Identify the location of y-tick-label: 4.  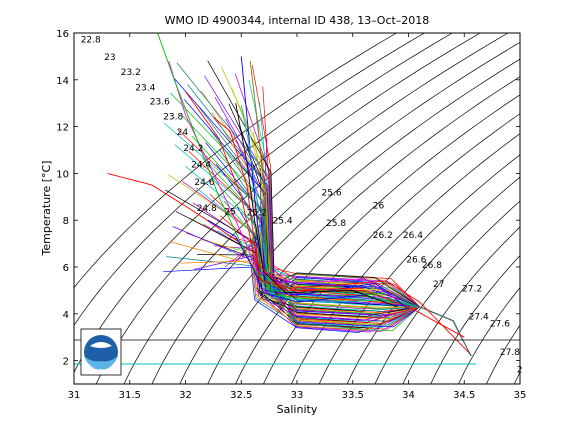
(66, 315).